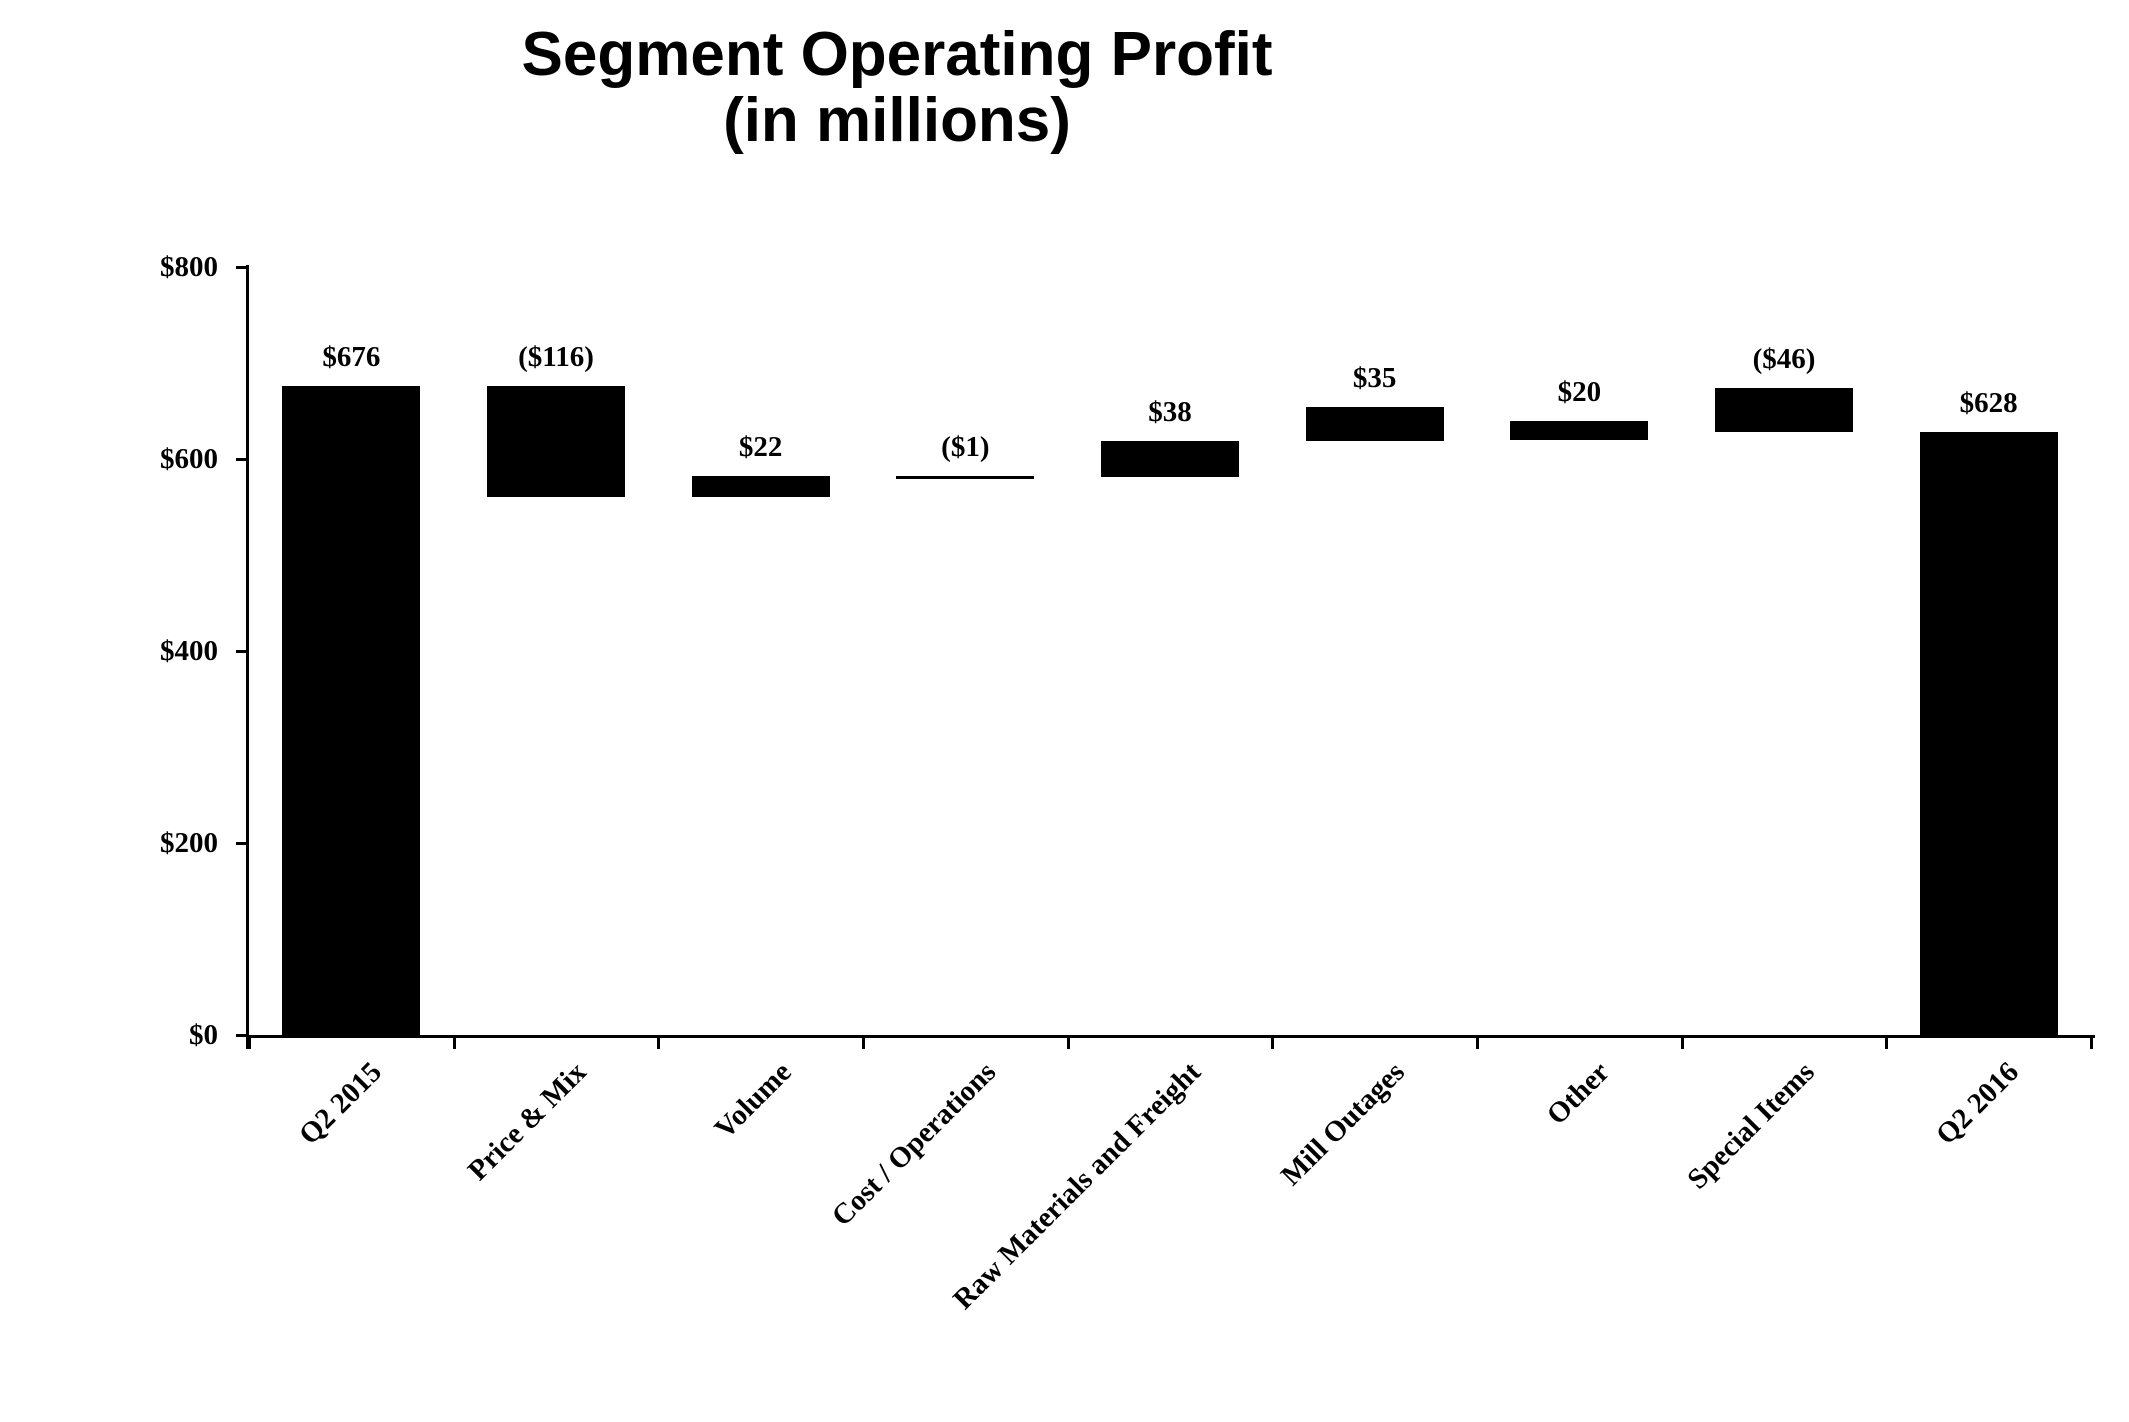  Describe the element at coordinates (247, 657) in the screenshot. I see `y-axis` at that location.